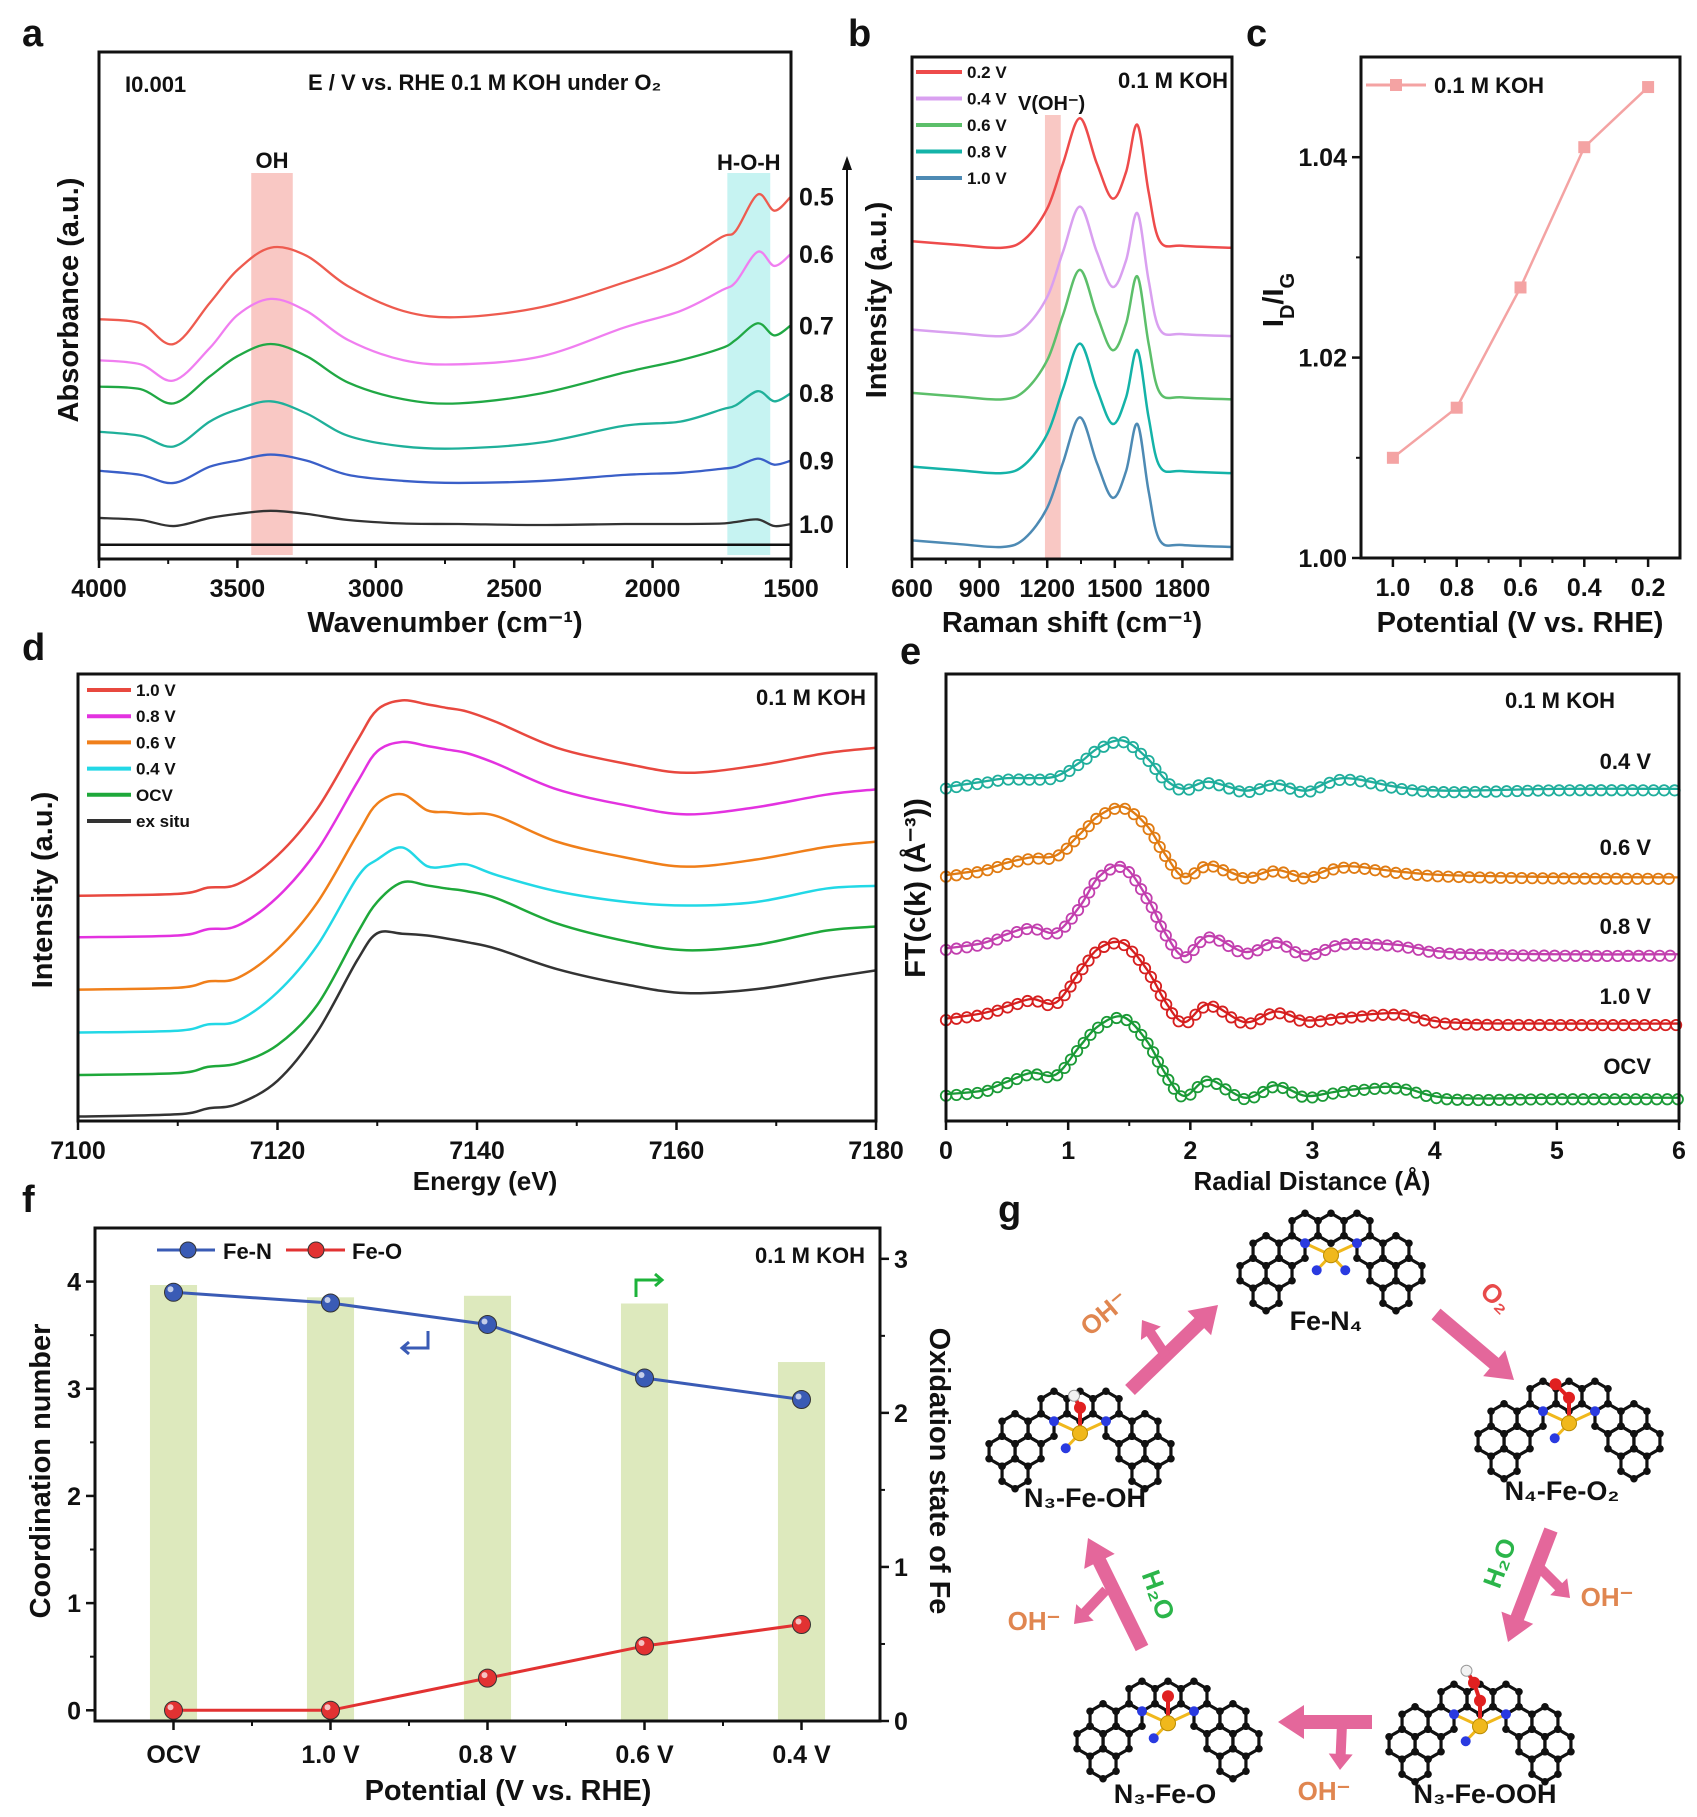 Image resolution: width=1697 pixels, height=1817 pixels. What do you see at coordinates (1465, 1741) in the screenshot?
I see `nitrogen-atom` at bounding box center [1465, 1741].